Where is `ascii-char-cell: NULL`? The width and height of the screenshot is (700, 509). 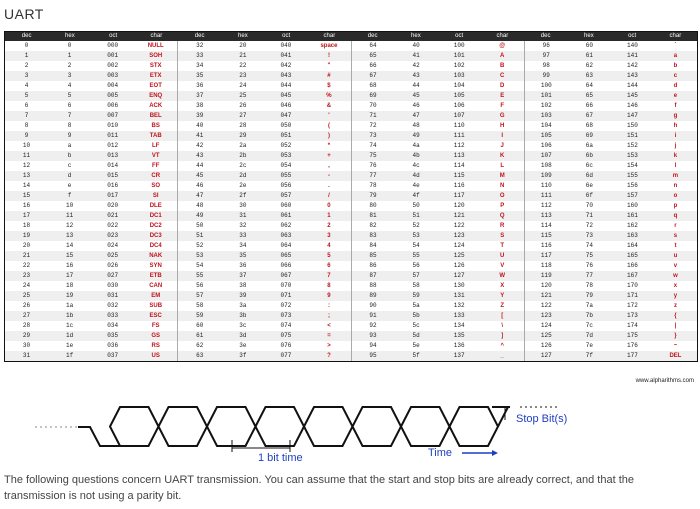 ascii-char-cell: NULL is located at coordinates (155, 46).